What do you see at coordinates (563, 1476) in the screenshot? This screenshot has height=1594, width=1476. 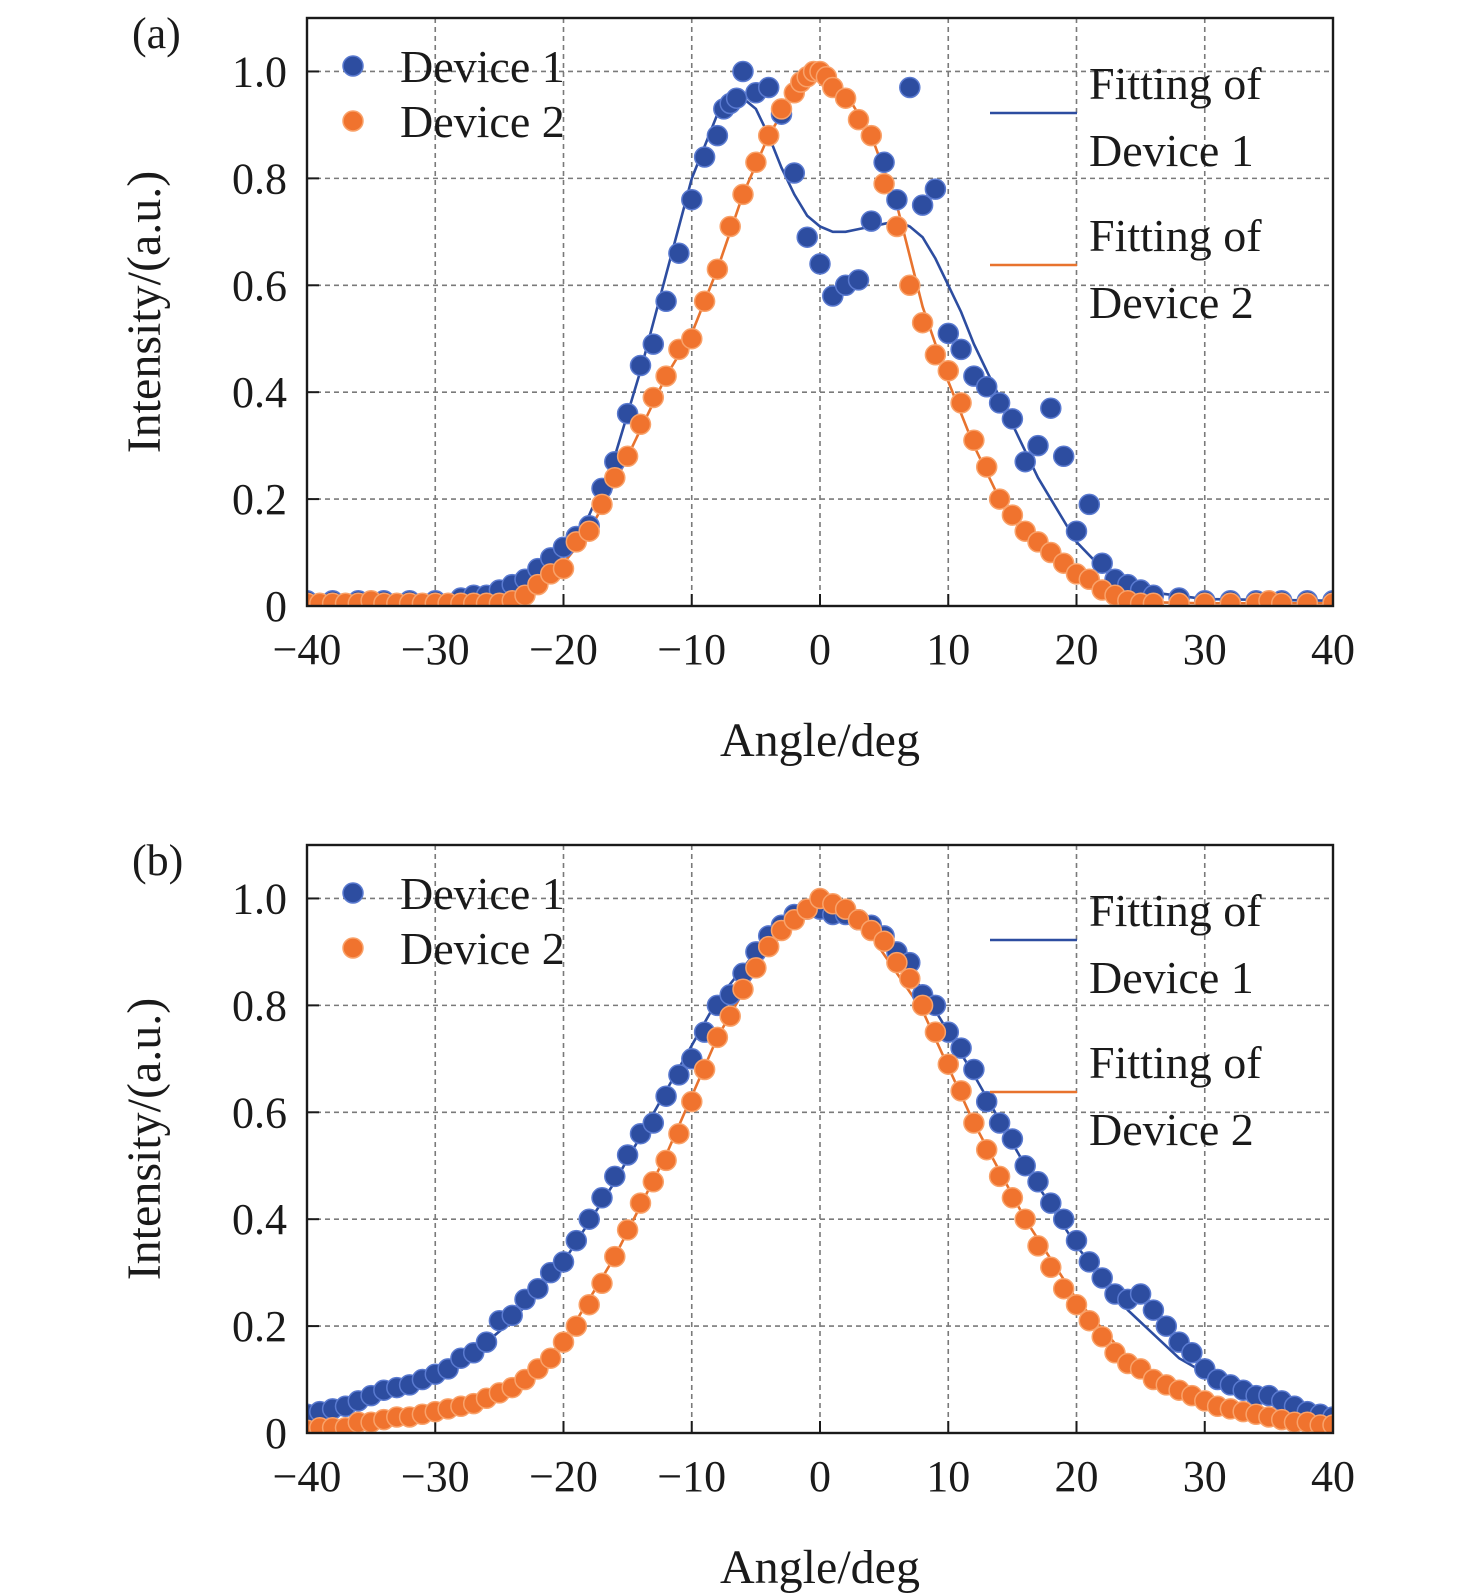 I see `x-tick-label: −20` at bounding box center [563, 1476].